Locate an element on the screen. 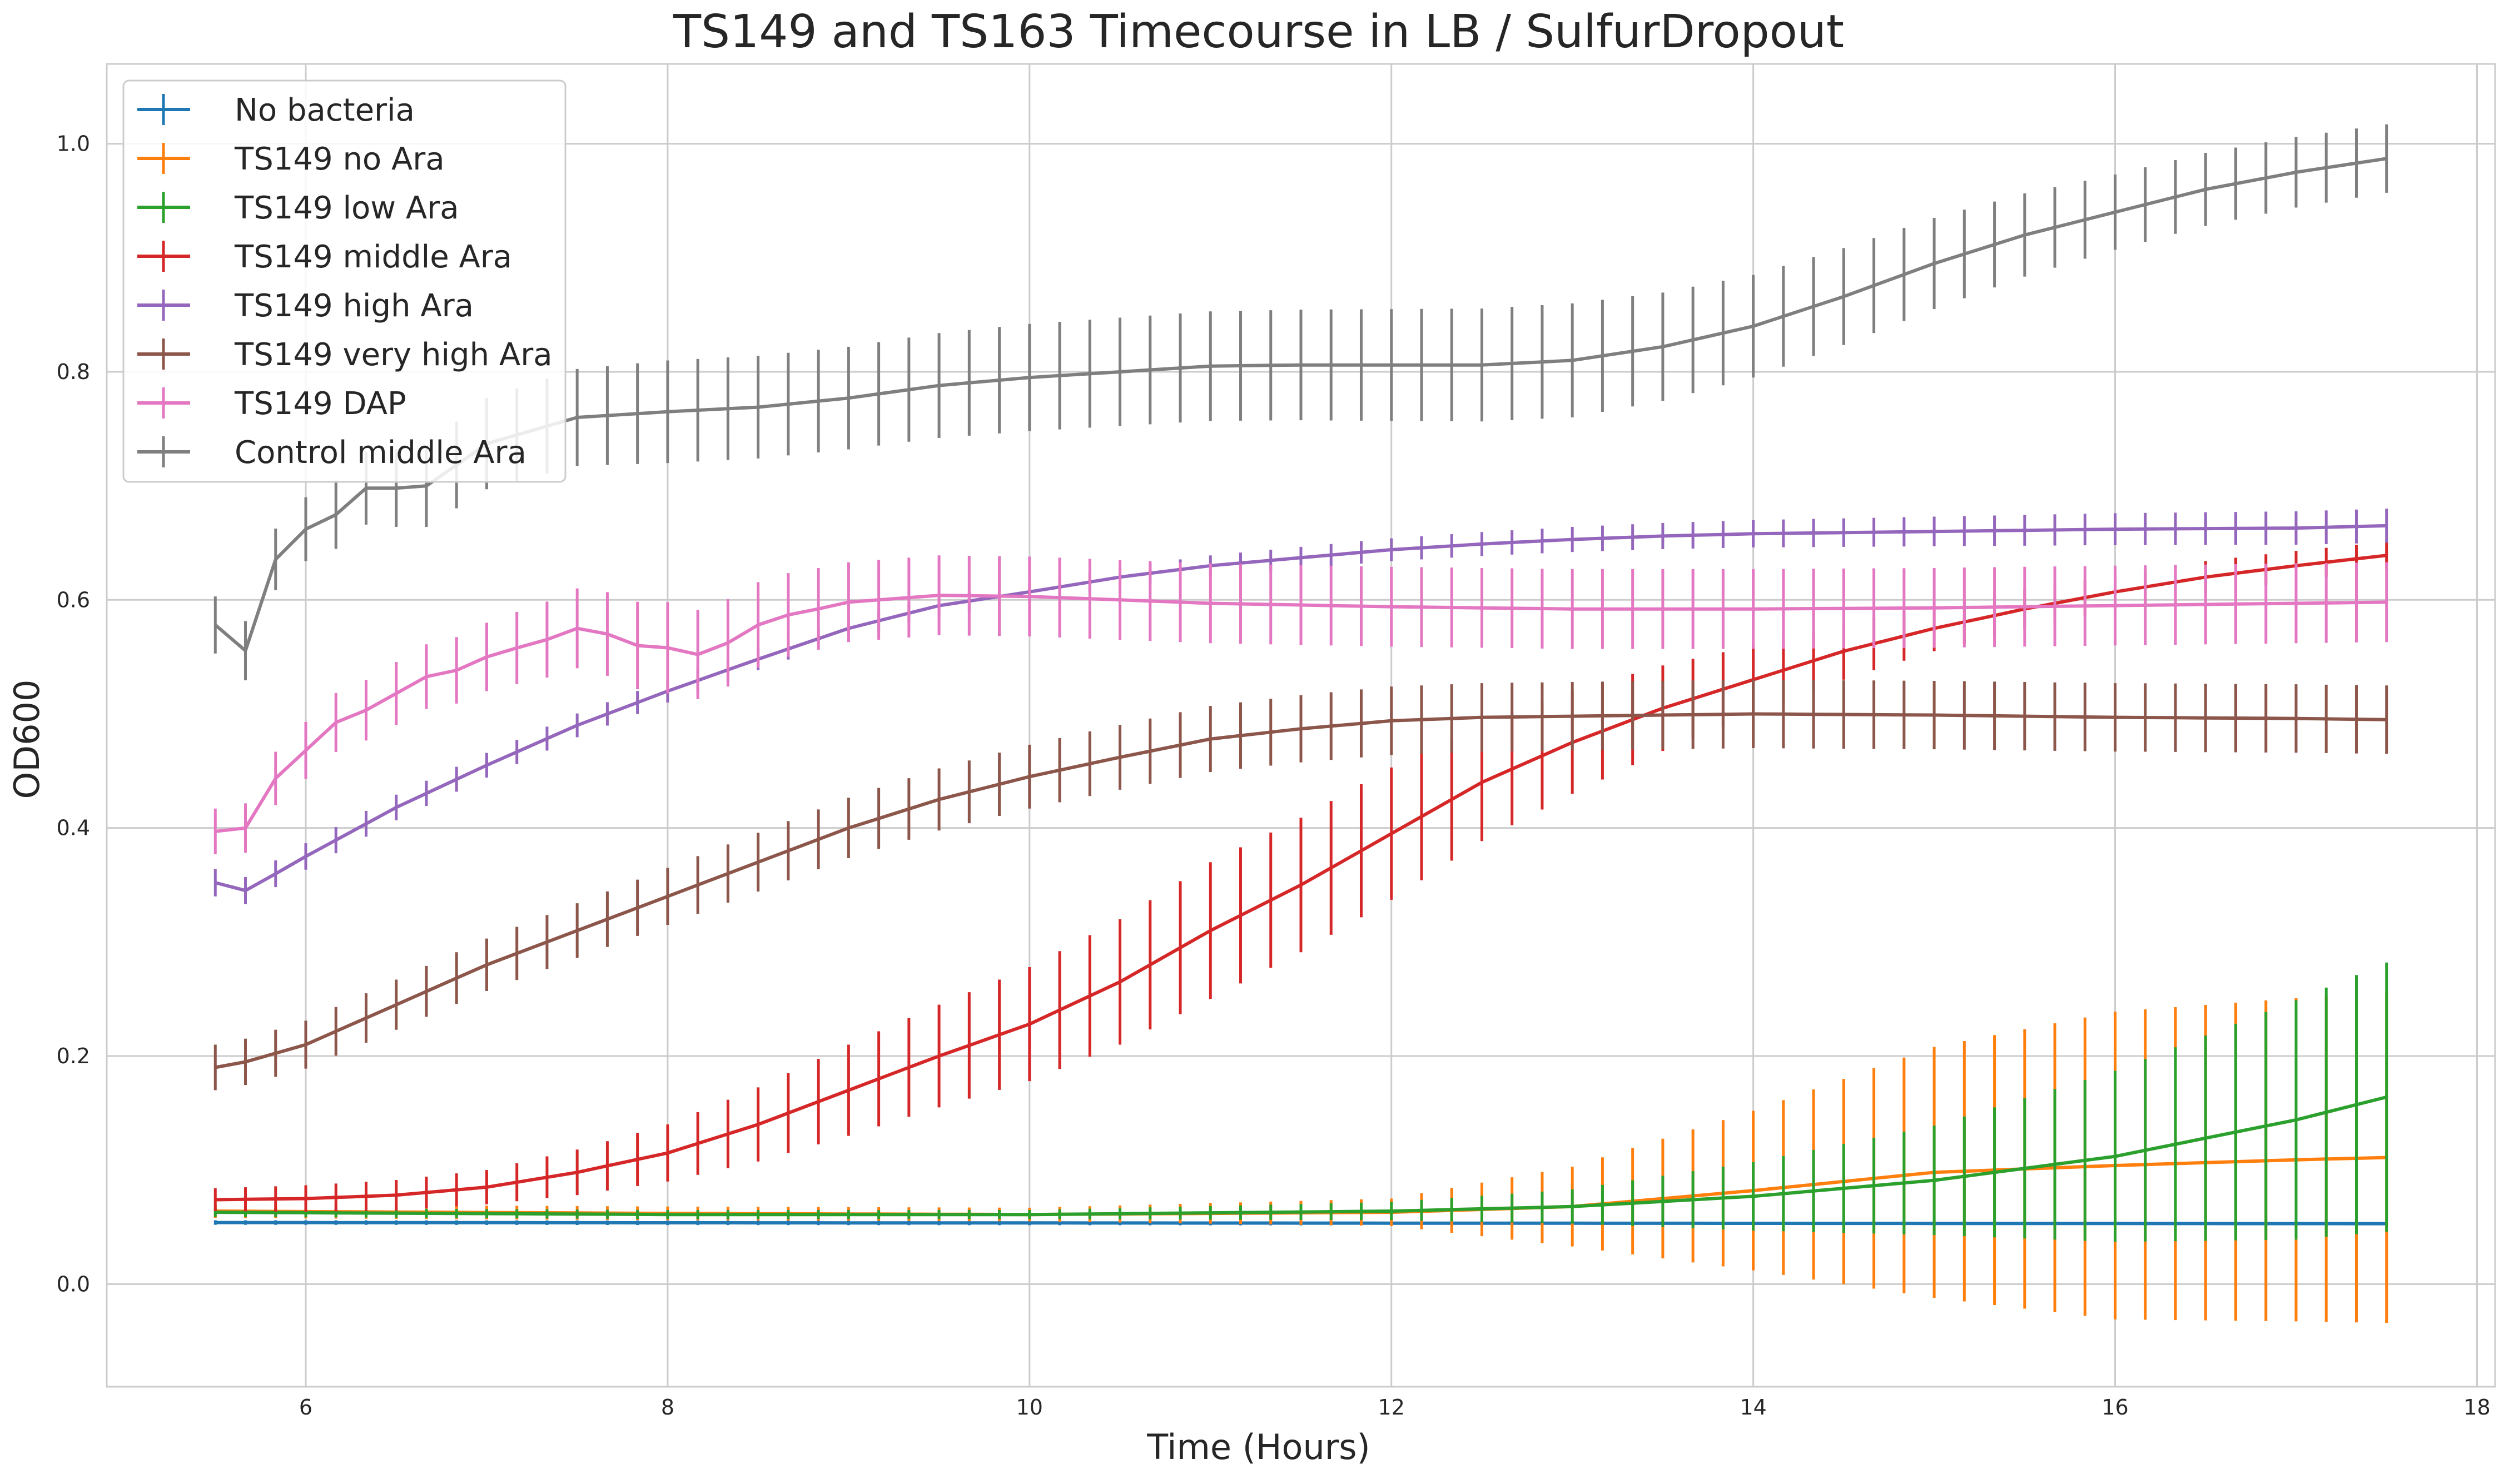 This screenshot has width=2514, height=1484. x-tick-label: 16 is located at coordinates (2114, 1408).